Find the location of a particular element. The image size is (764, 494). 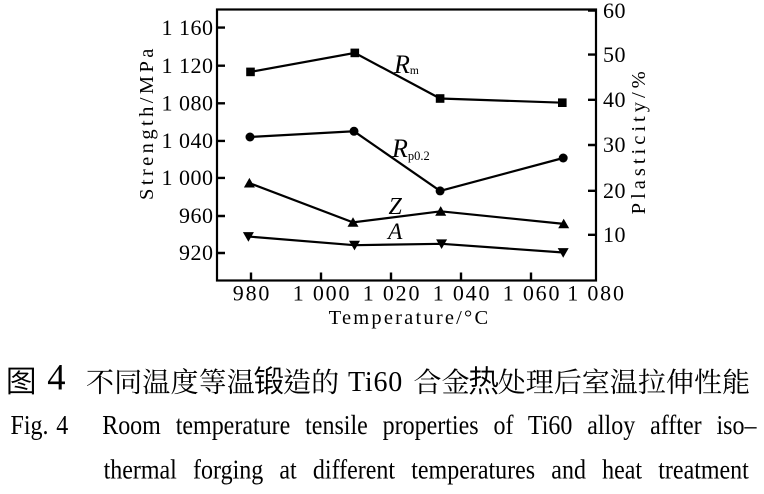

svg-text: 10 is located at coordinates (614, 234).